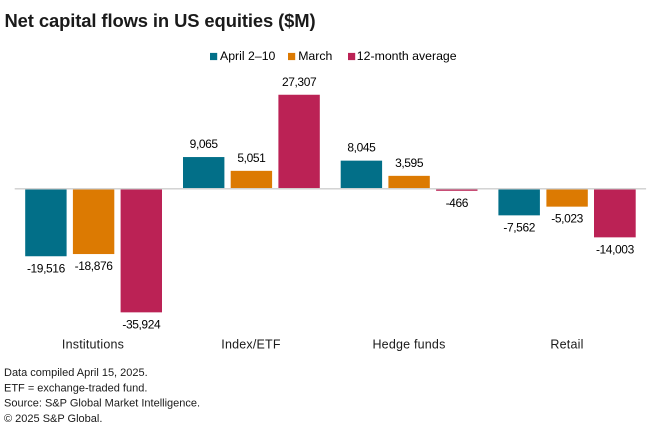 Image resolution: width=660 pixels, height=440 pixels. What do you see at coordinates (361, 148) in the screenshot?
I see `svg-text: 8,045` at bounding box center [361, 148].